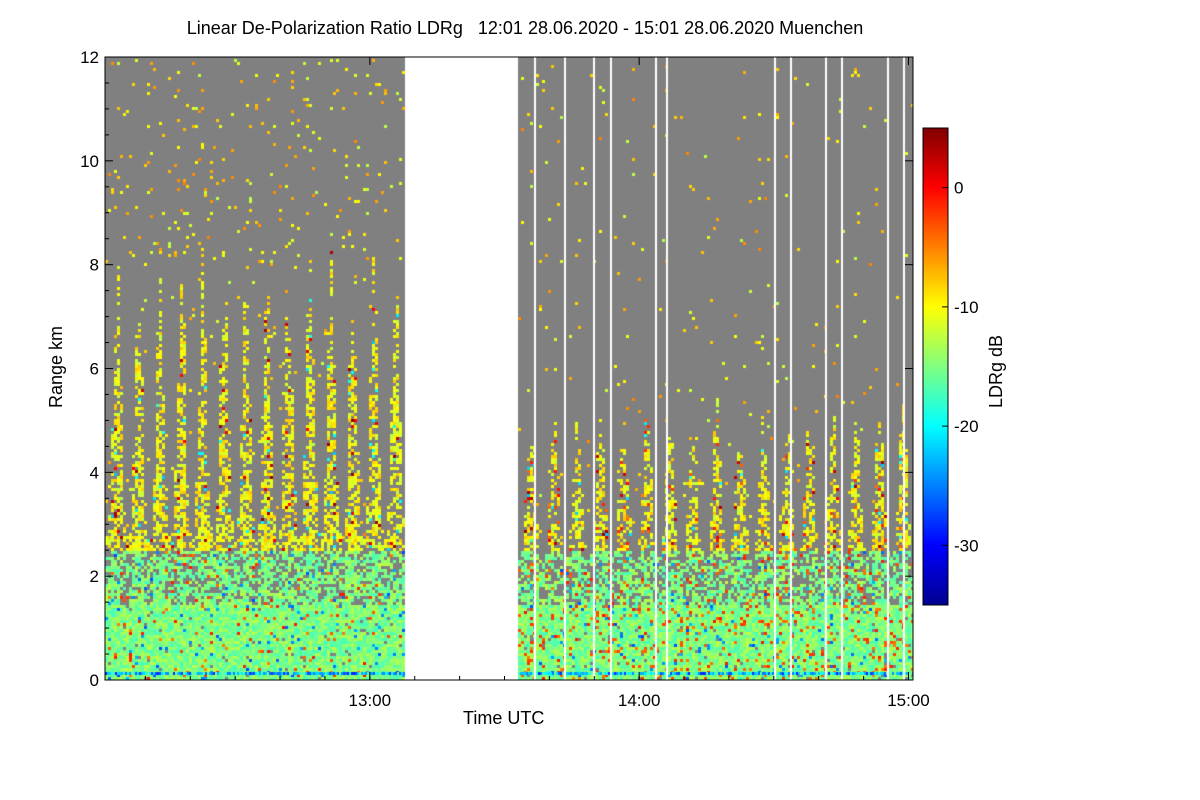  I want to click on y-tick-label: 10, so click(89, 161).